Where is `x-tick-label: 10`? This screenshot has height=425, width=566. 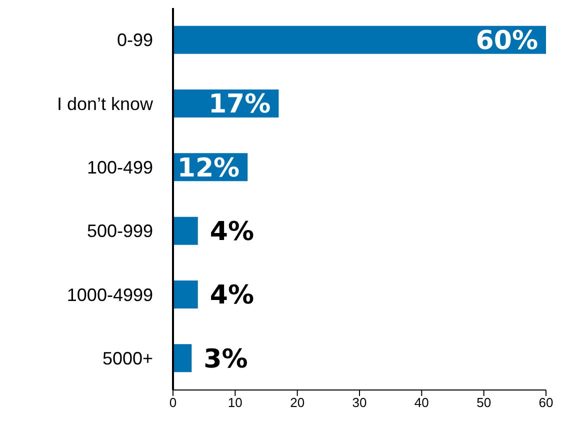
x-tick-label: 10 is located at coordinates (235, 402).